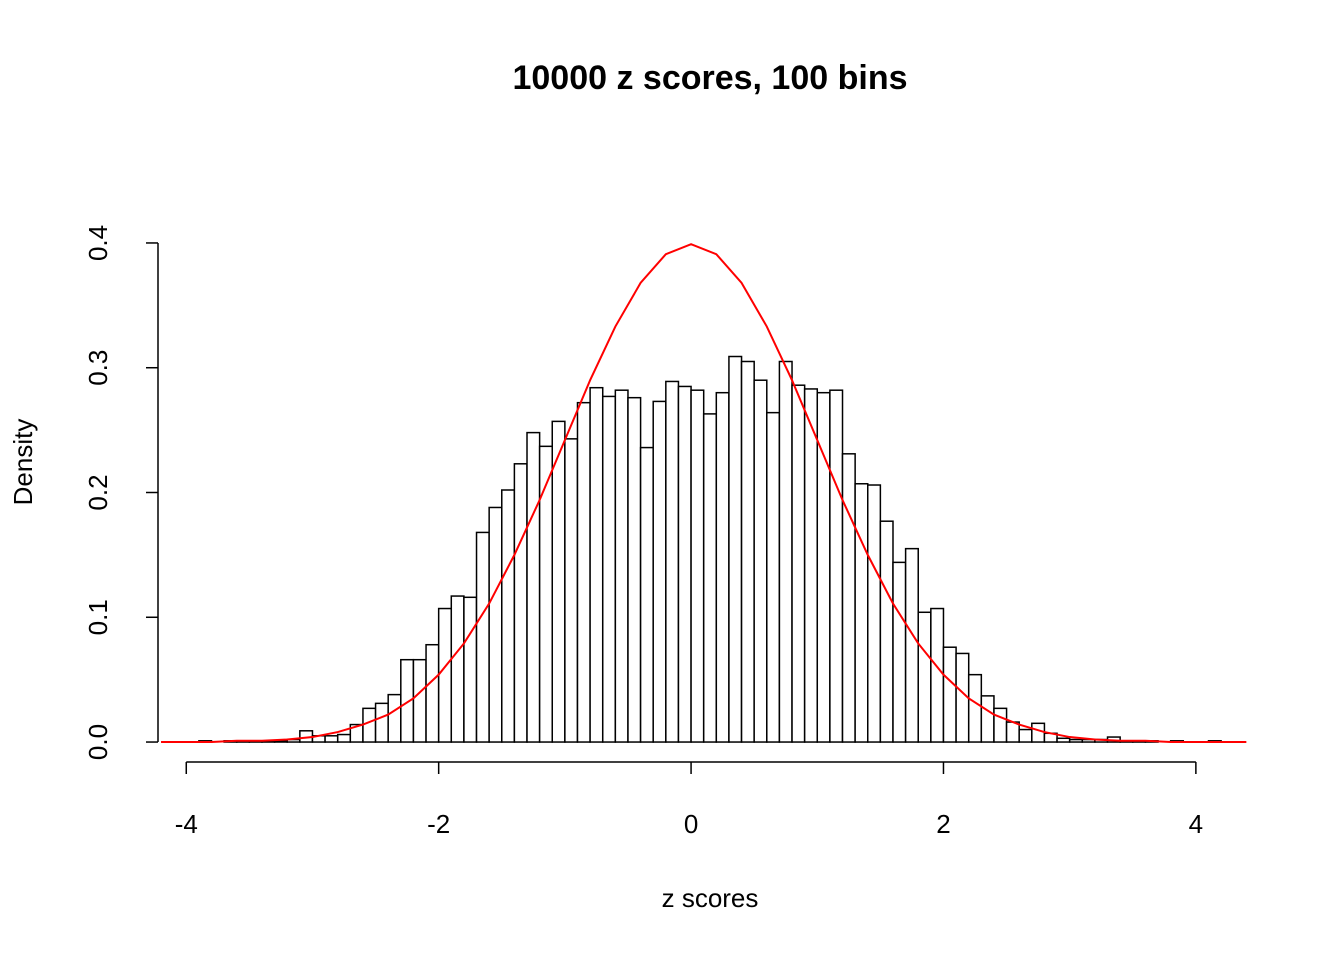 This screenshot has height=960, width=1344. I want to click on x-tick-label: 4, so click(1196, 824).